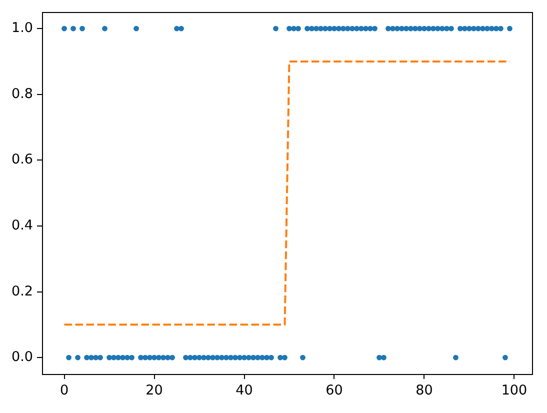 This screenshot has height=413, width=547. What do you see at coordinates (154, 390) in the screenshot?
I see `x-tick-label: 20` at bounding box center [154, 390].